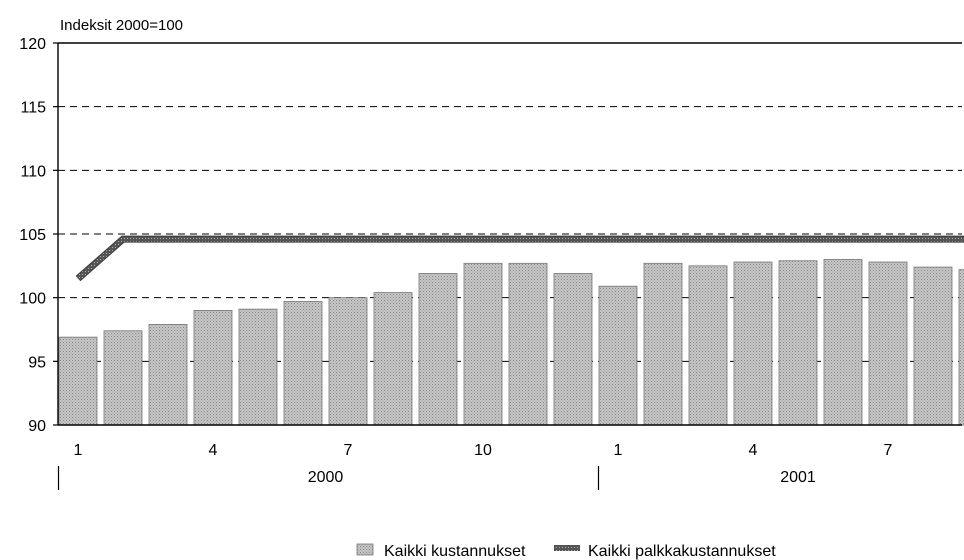  What do you see at coordinates (436, 478) in the screenshot?
I see `x-axis-year-groups: 2000 2001` at bounding box center [436, 478].